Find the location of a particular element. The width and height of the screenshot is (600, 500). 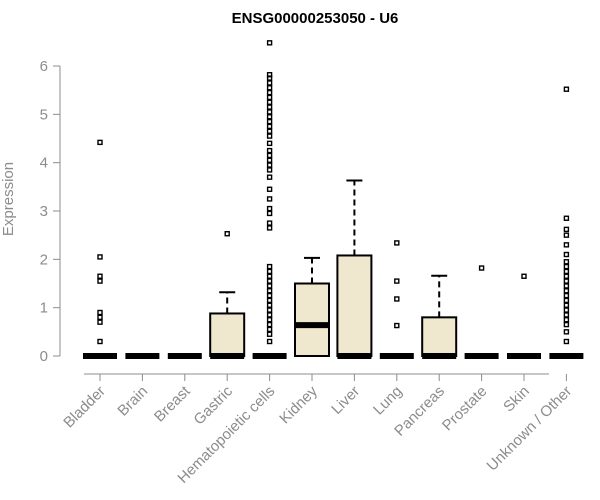

y-tick-label: 6 is located at coordinates (44, 66).